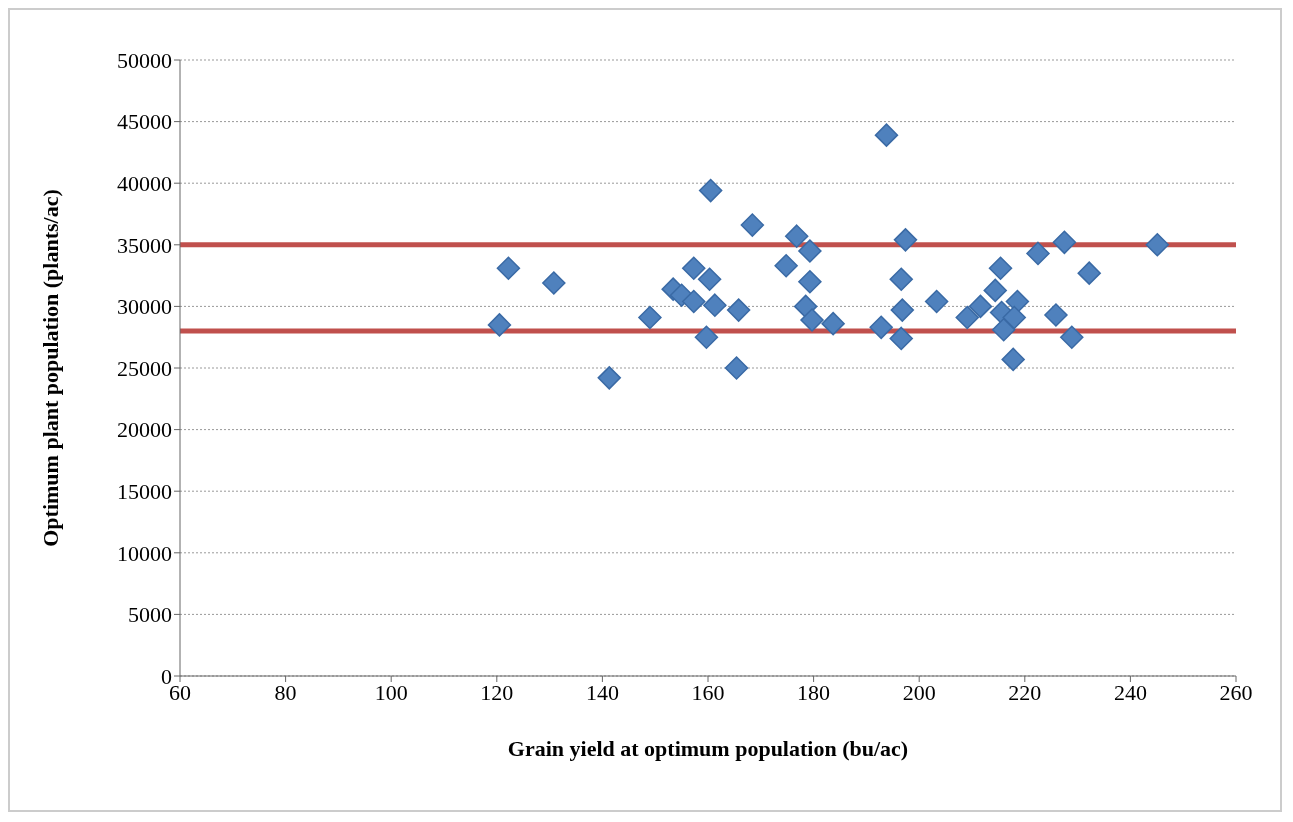 The height and width of the screenshot is (822, 1293). Describe the element at coordinates (919, 692) in the screenshot. I see `x-tick-label: 200` at that location.